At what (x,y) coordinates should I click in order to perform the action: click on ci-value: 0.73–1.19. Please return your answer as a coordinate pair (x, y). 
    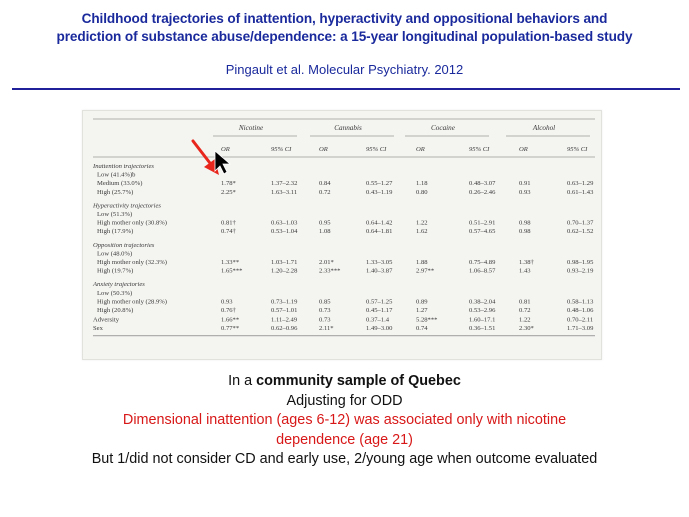
    Looking at the image, I should click on (284, 301).